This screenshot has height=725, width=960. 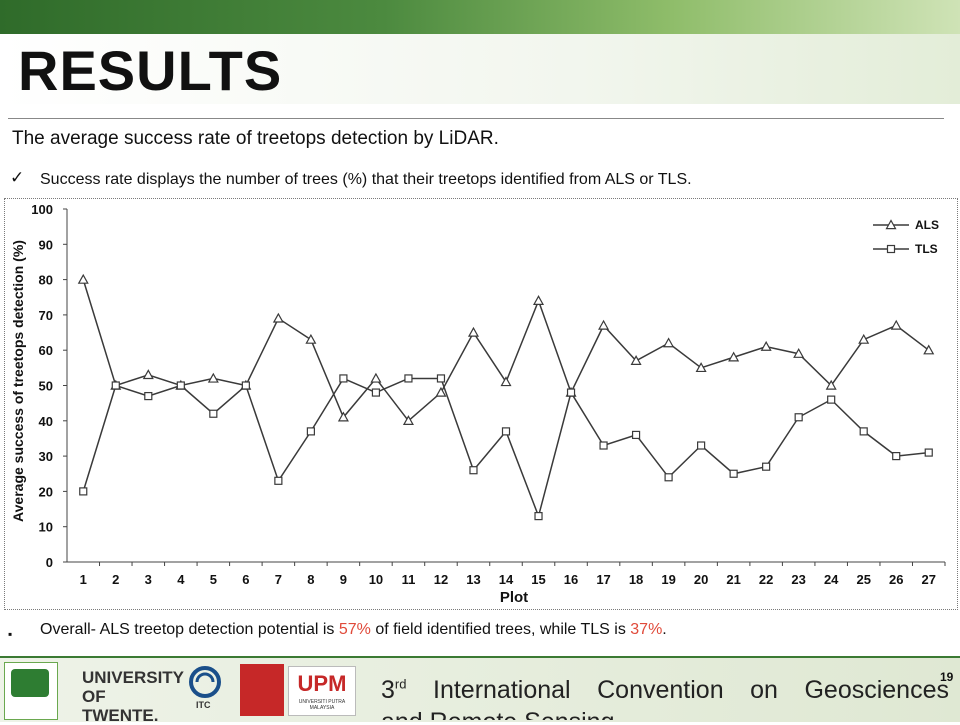 What do you see at coordinates (798, 579) in the screenshot?
I see `x-tick-label: 23` at bounding box center [798, 579].